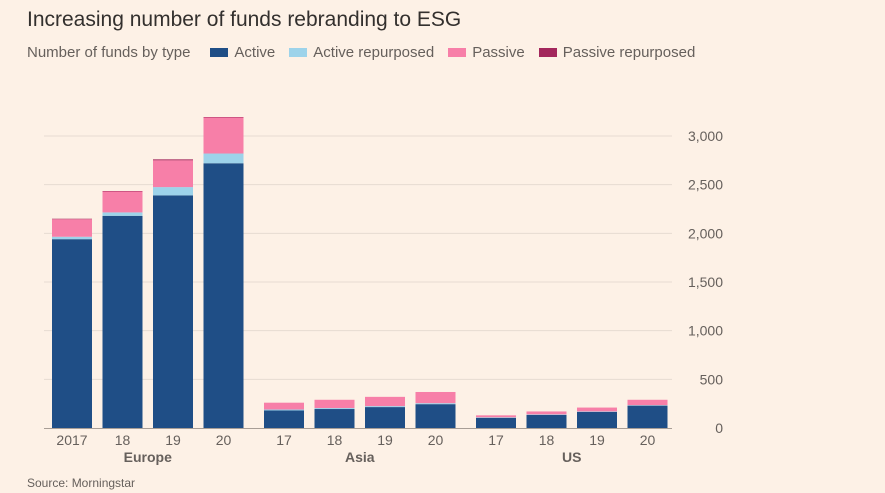  Describe the element at coordinates (255, 52) in the screenshot. I see `legend-label-active: Active` at that location.